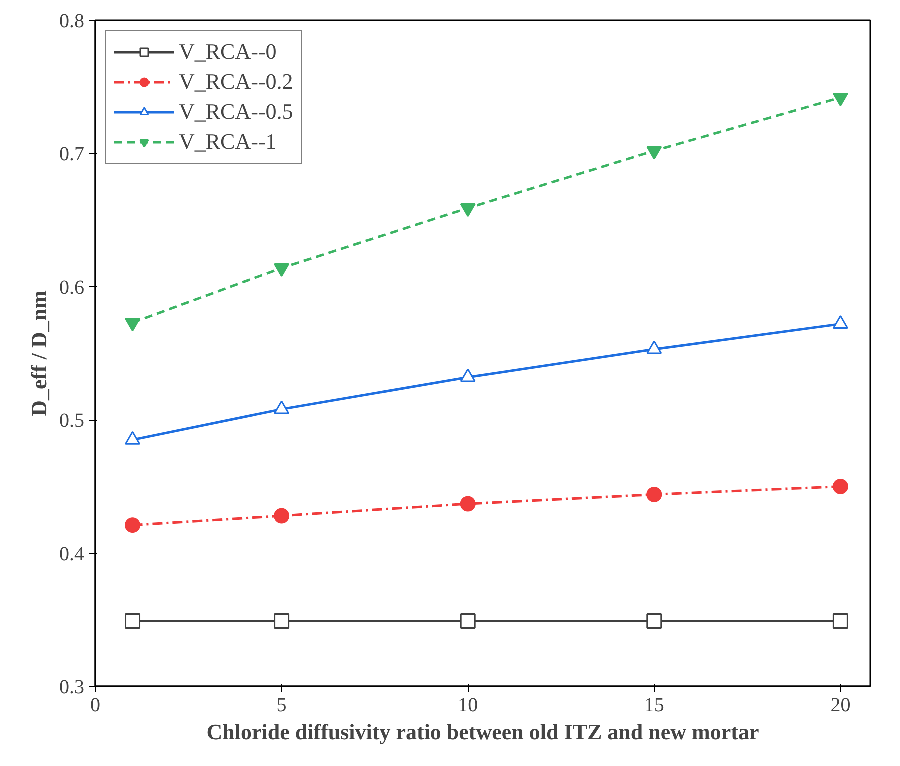 The height and width of the screenshot is (766, 900). I want to click on legend-label: V_RCA--0.2, so click(236, 82).